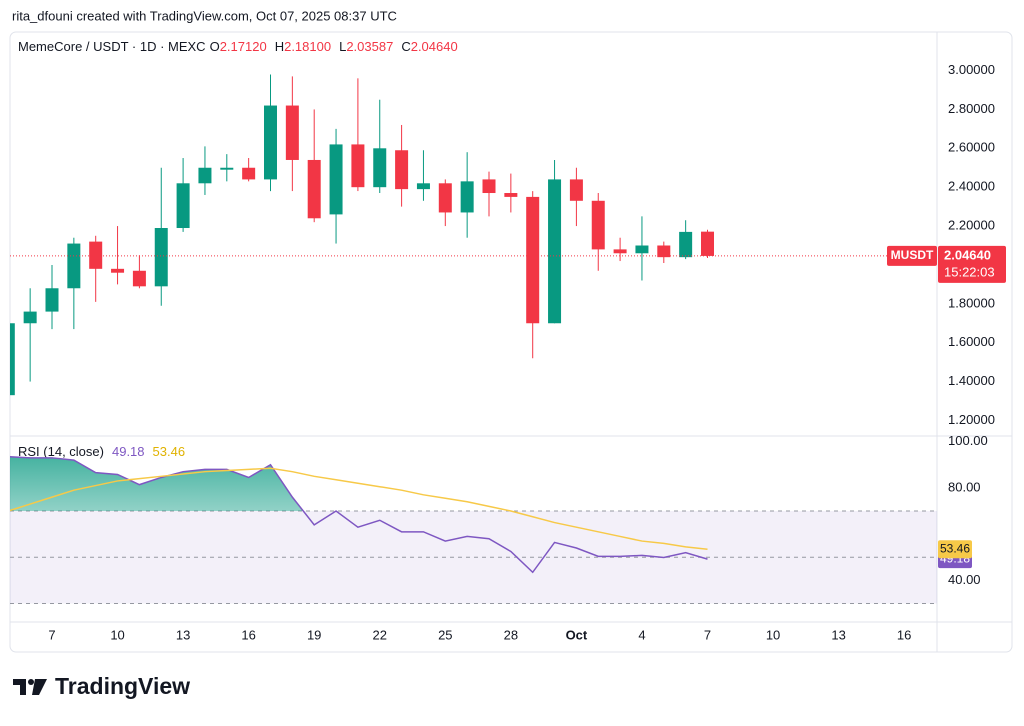 The height and width of the screenshot is (726, 1024). I want to click on y-tick-label: 1.80000, so click(971, 302).